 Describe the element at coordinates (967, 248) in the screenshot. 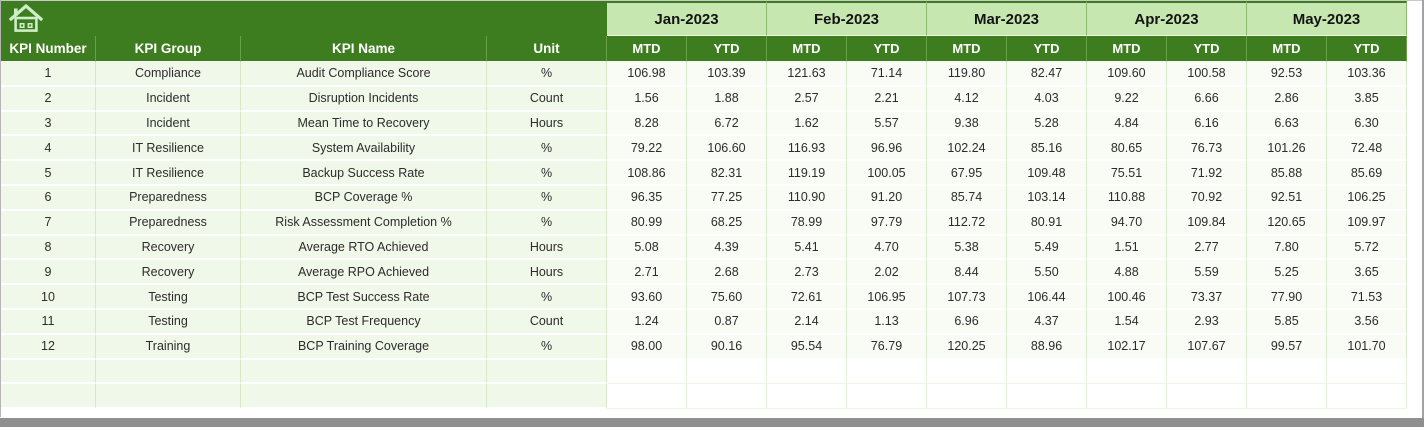

I see `cell-value: 5.38` at that location.